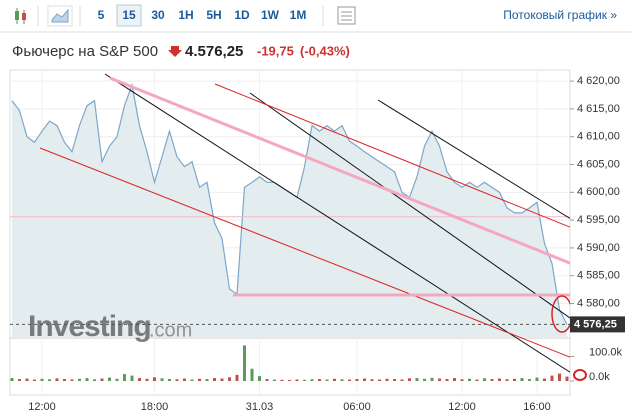 The height and width of the screenshot is (417, 631). What do you see at coordinates (598, 248) in the screenshot?
I see `y-tick-label: 4 590,00` at bounding box center [598, 248].